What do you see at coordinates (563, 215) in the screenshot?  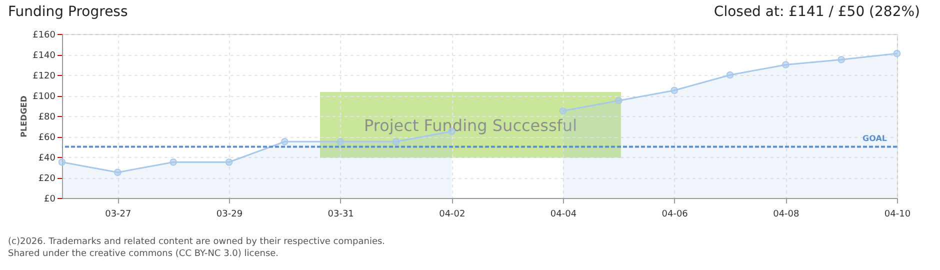 I see `x-tick-label: 04-04` at bounding box center [563, 215].